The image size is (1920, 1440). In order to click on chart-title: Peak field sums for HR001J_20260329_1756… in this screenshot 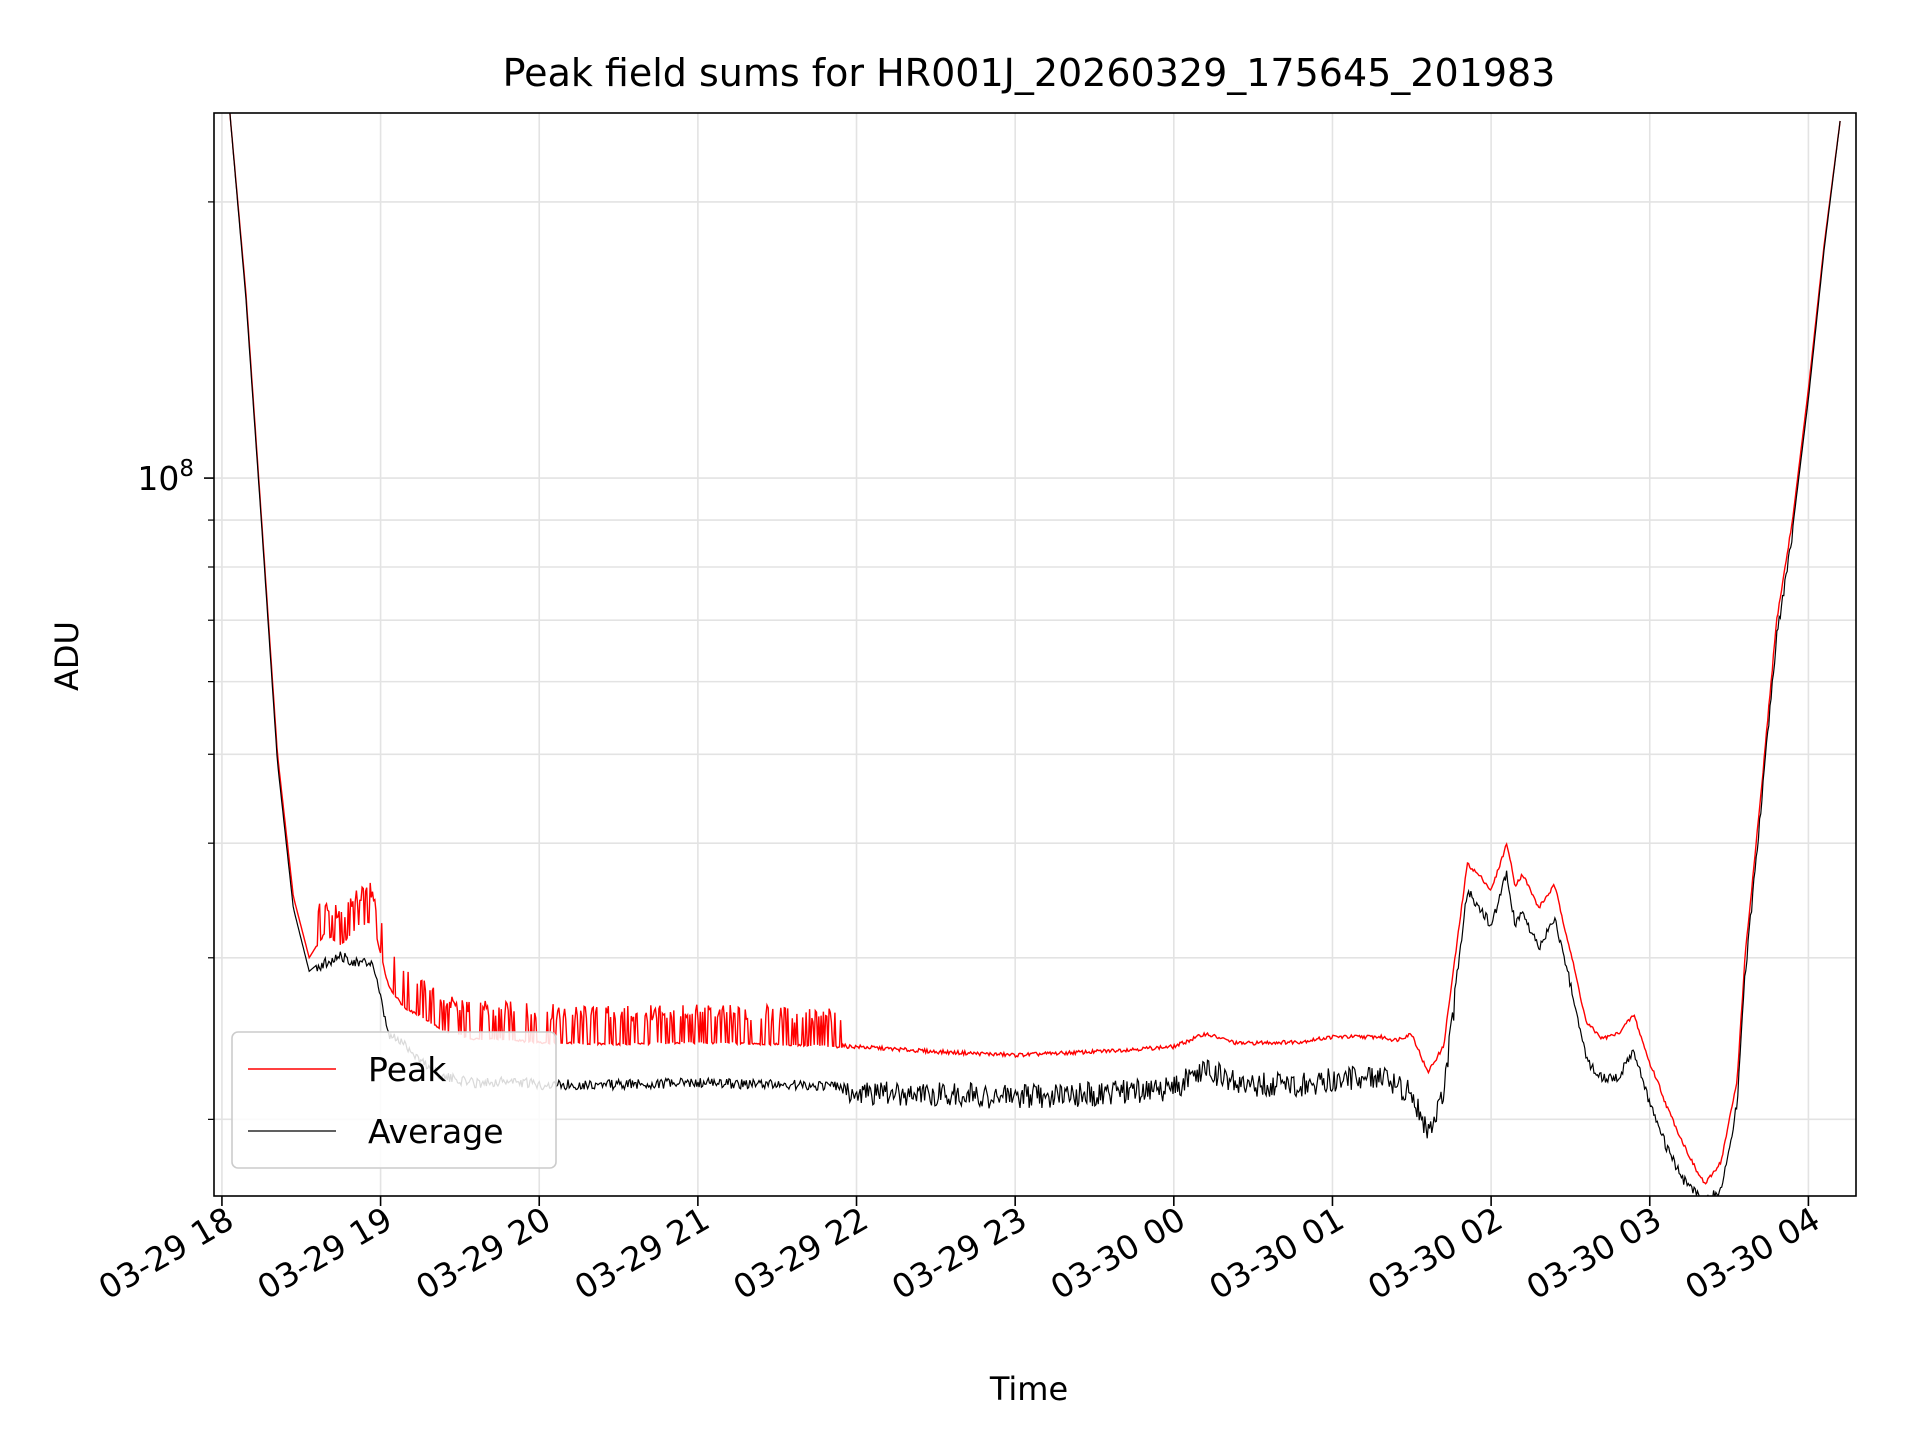, I will do `click(1029, 73)`.